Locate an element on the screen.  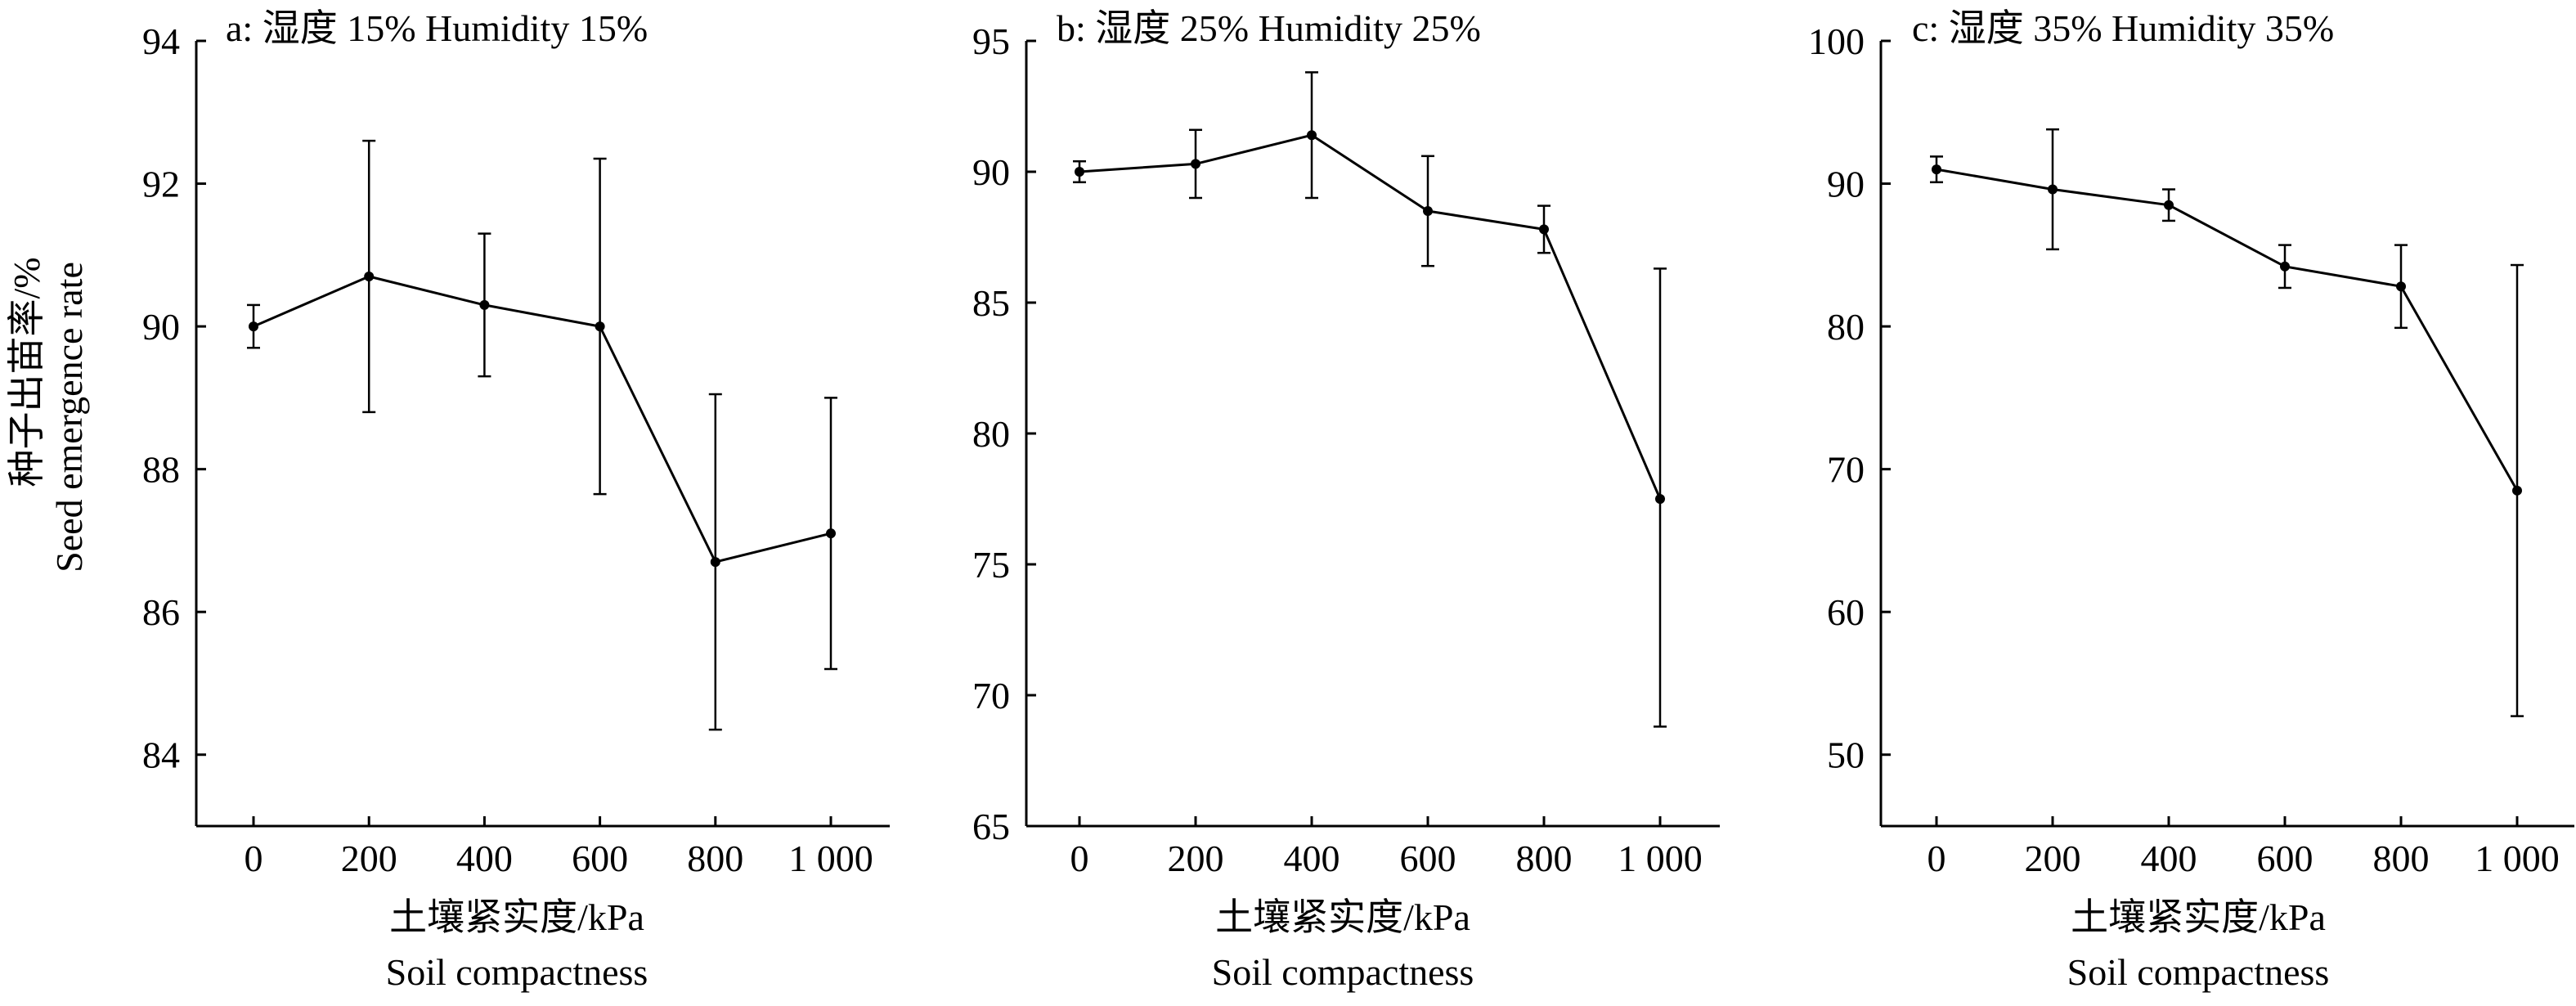
y-tick-label: 95 is located at coordinates (991, 41).